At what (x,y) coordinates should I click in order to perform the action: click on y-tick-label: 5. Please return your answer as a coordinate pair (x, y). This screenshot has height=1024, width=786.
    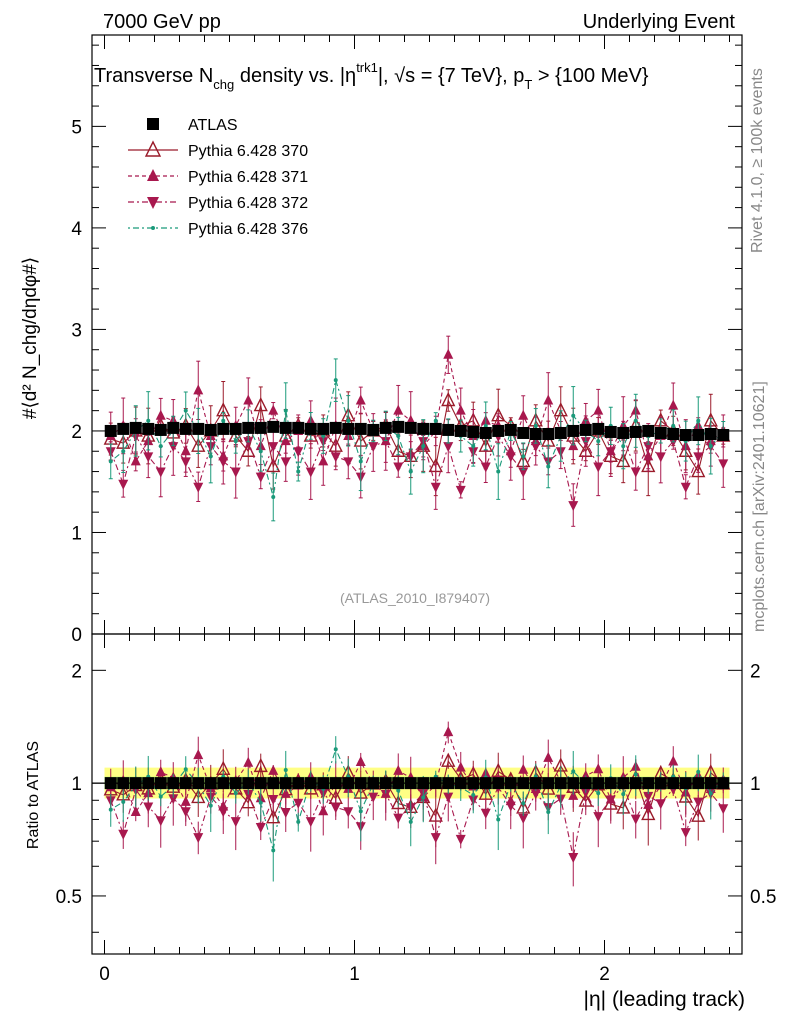
    Looking at the image, I should click on (76, 127).